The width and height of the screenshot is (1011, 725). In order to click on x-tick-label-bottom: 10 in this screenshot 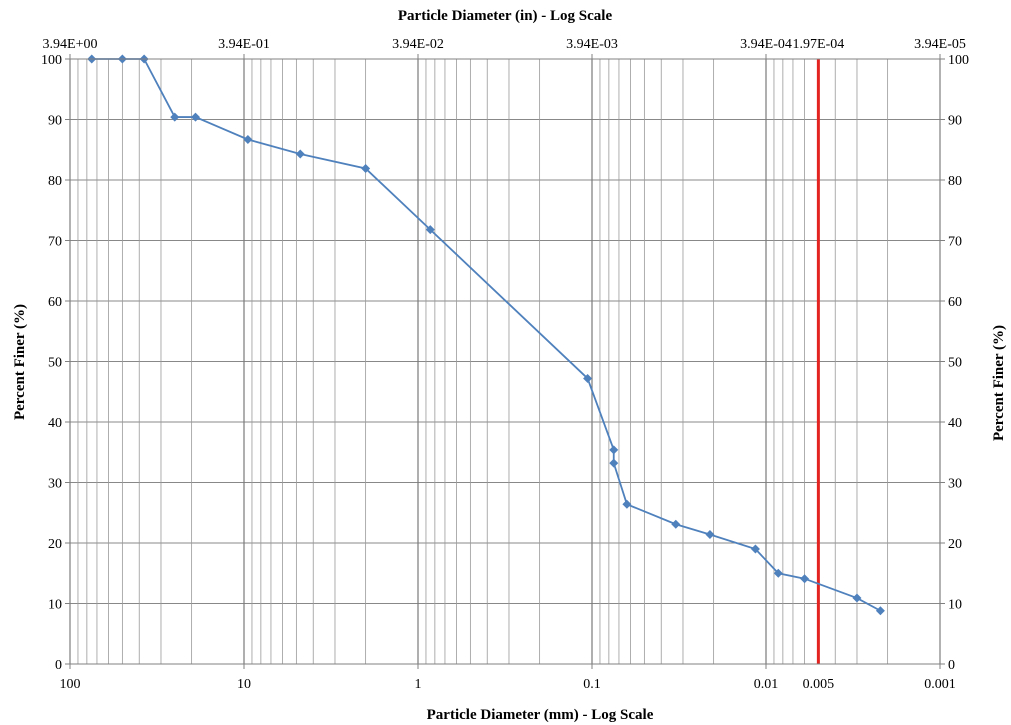, I will do `click(244, 684)`.